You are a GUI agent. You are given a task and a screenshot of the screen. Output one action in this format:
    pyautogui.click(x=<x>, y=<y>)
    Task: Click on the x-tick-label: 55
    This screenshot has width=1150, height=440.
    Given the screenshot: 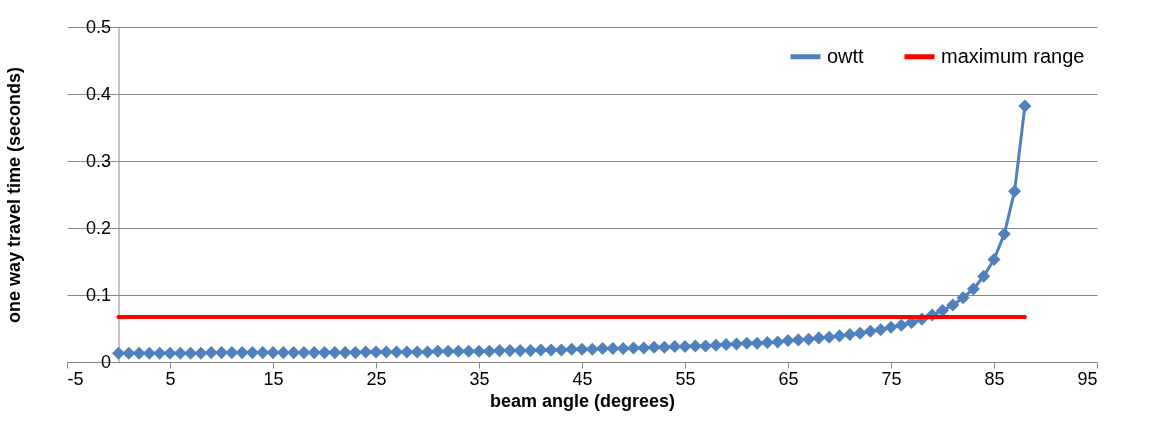 What is the action you would take?
    pyautogui.click(x=685, y=378)
    